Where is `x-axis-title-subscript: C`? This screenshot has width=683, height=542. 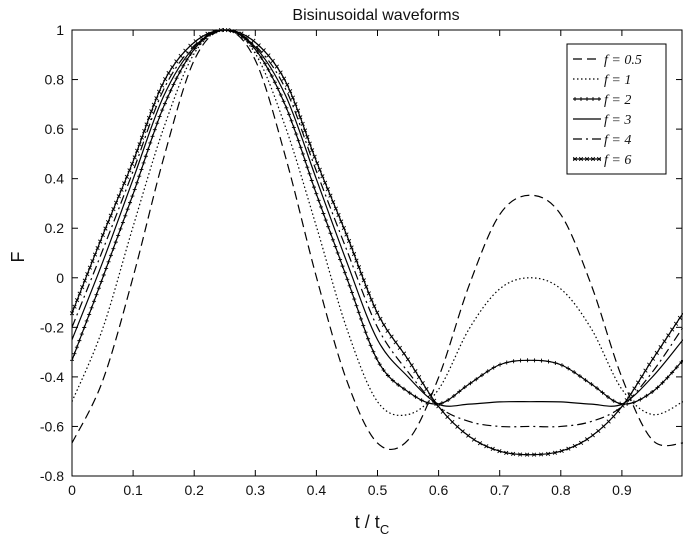 x-axis-title-subscript: C is located at coordinates (384, 529).